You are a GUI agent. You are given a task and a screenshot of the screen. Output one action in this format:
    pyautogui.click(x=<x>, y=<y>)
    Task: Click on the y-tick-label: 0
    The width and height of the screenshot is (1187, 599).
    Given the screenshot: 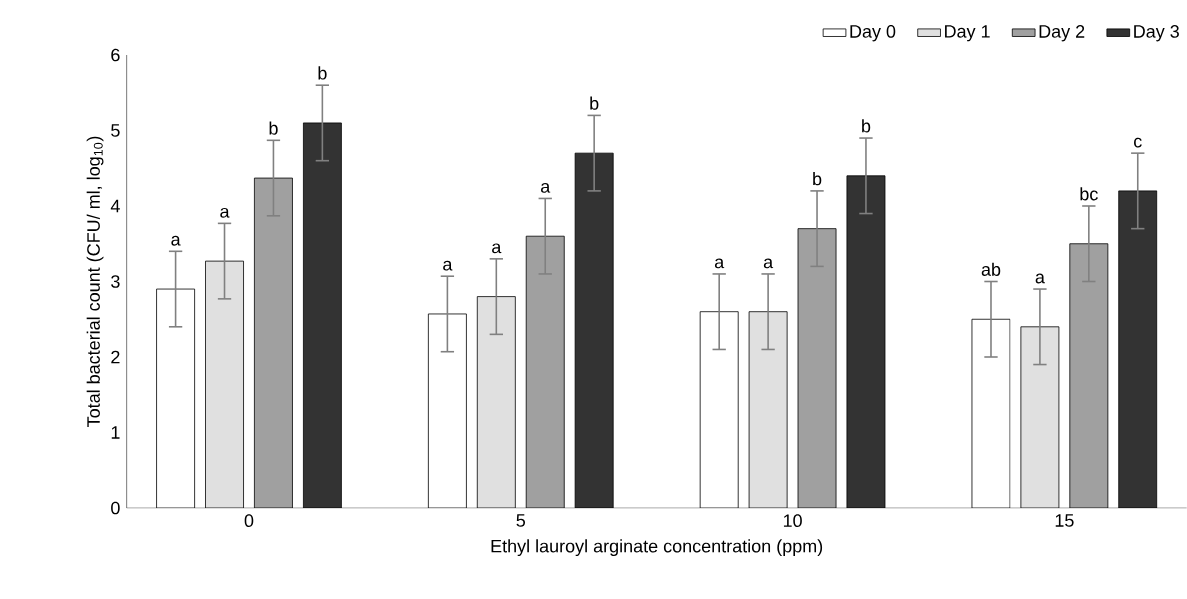 What is the action you would take?
    pyautogui.click(x=115, y=508)
    